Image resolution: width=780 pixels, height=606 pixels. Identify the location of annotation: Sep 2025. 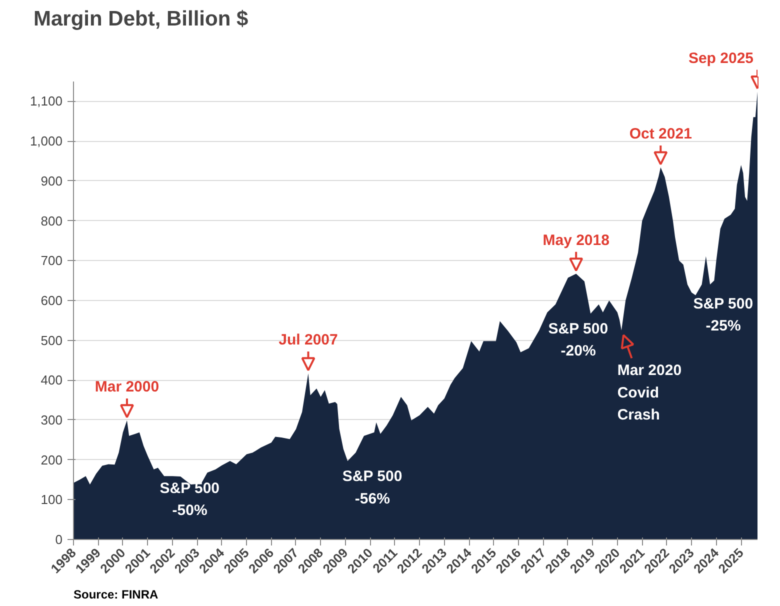
(721, 58).